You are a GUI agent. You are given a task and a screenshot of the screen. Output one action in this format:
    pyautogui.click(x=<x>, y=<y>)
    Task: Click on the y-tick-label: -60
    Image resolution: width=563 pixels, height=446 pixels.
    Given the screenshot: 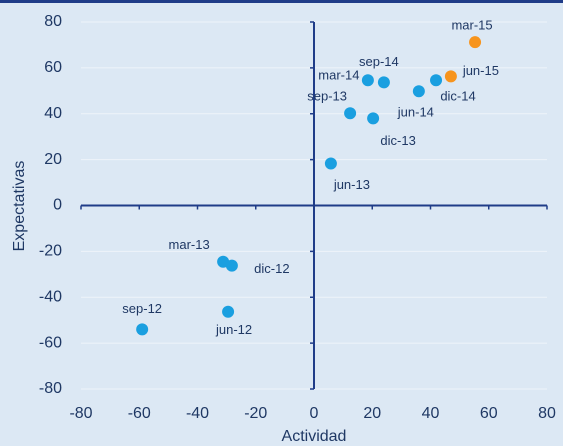 What is the action you would take?
    pyautogui.click(x=50, y=342)
    